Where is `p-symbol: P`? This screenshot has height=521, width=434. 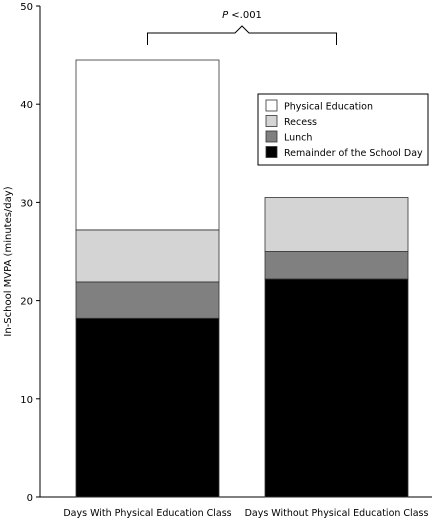
p-symbol: P is located at coordinates (225, 15).